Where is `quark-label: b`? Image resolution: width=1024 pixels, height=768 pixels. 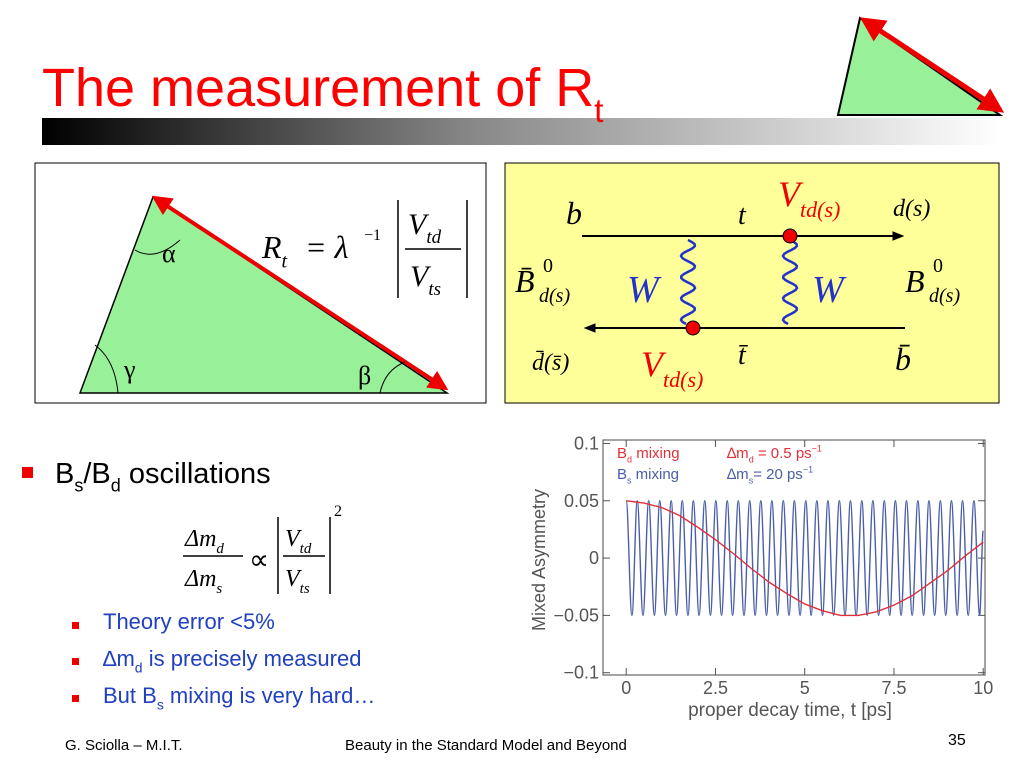
quark-label: b is located at coordinates (574, 213).